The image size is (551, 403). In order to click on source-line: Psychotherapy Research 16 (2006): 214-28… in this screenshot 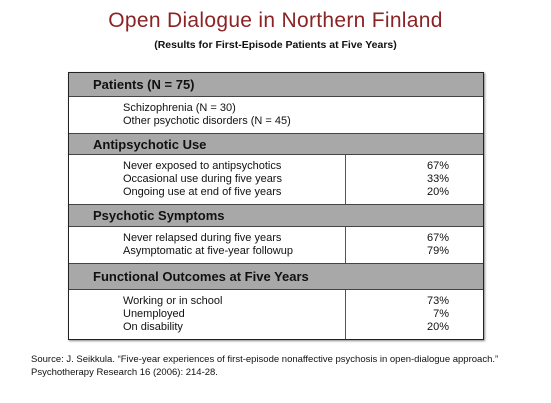, I will do `click(124, 372)`.